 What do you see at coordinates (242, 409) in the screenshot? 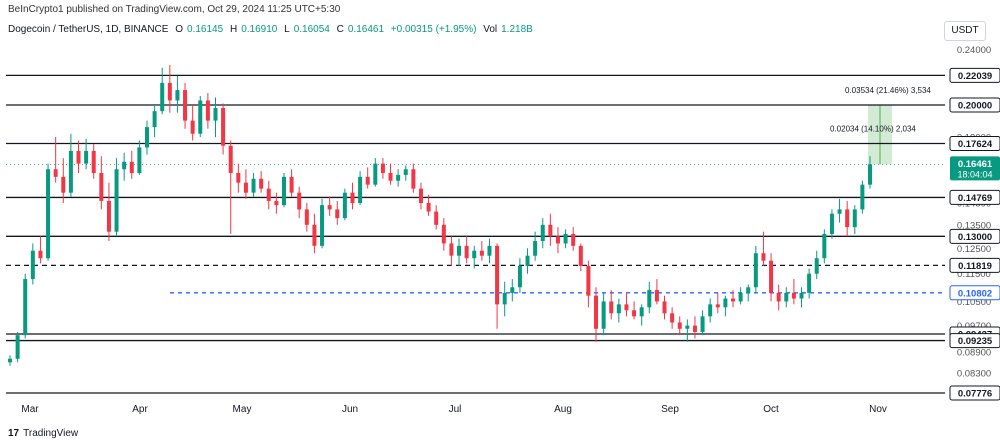
I see `x-tick-label: May` at bounding box center [242, 409].